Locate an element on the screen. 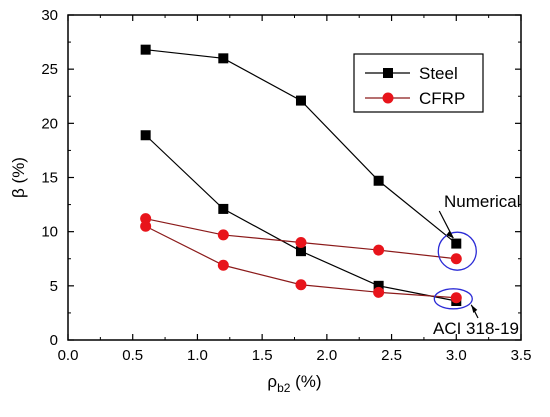  y-tick-label: 20 is located at coordinates (49, 123).